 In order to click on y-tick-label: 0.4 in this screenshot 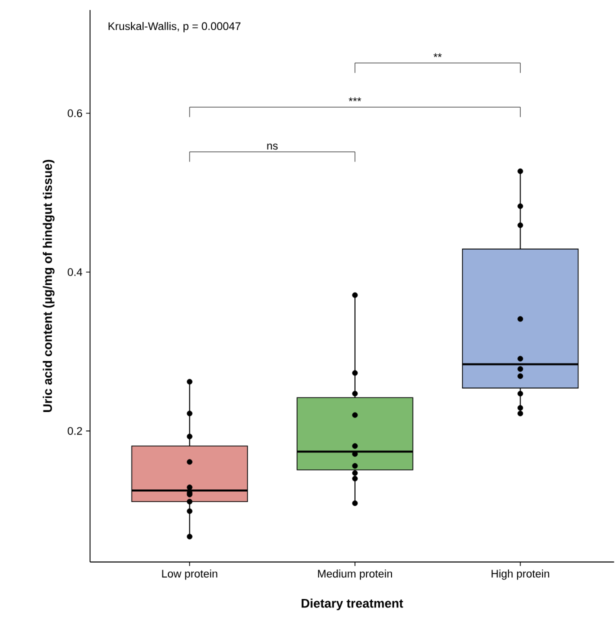, I will do `click(75, 272)`.